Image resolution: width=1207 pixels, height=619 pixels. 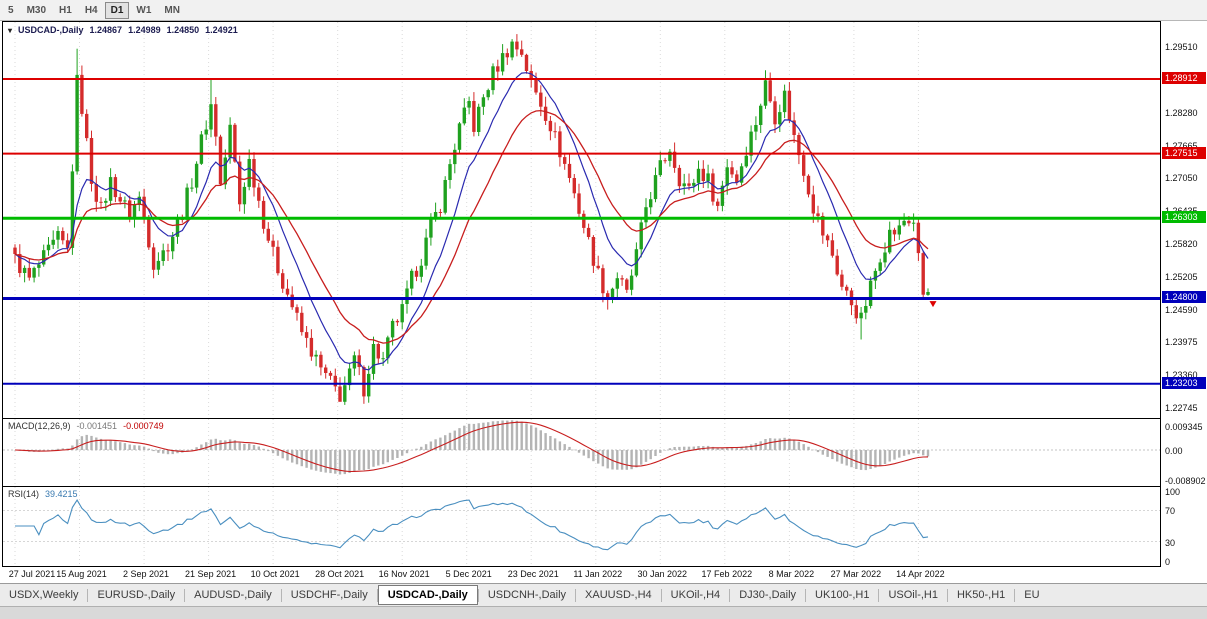 I want to click on timeframe-button-mn: MN, so click(x=172, y=10).